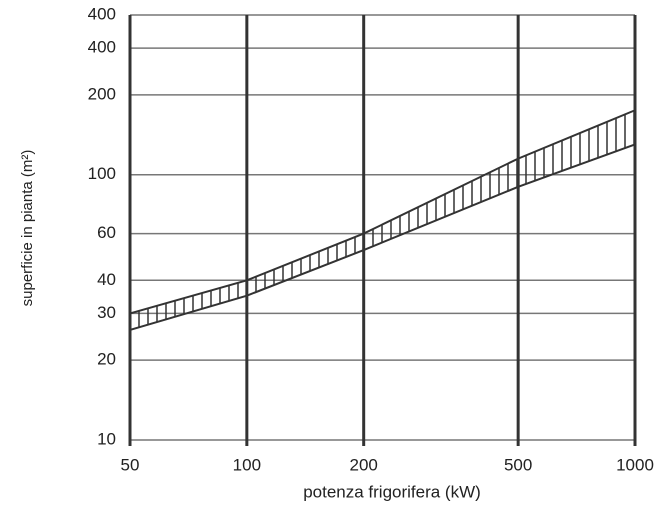 The image size is (670, 505). Describe the element at coordinates (635, 464) in the screenshot. I see `x-tick-label: 1000` at that location.